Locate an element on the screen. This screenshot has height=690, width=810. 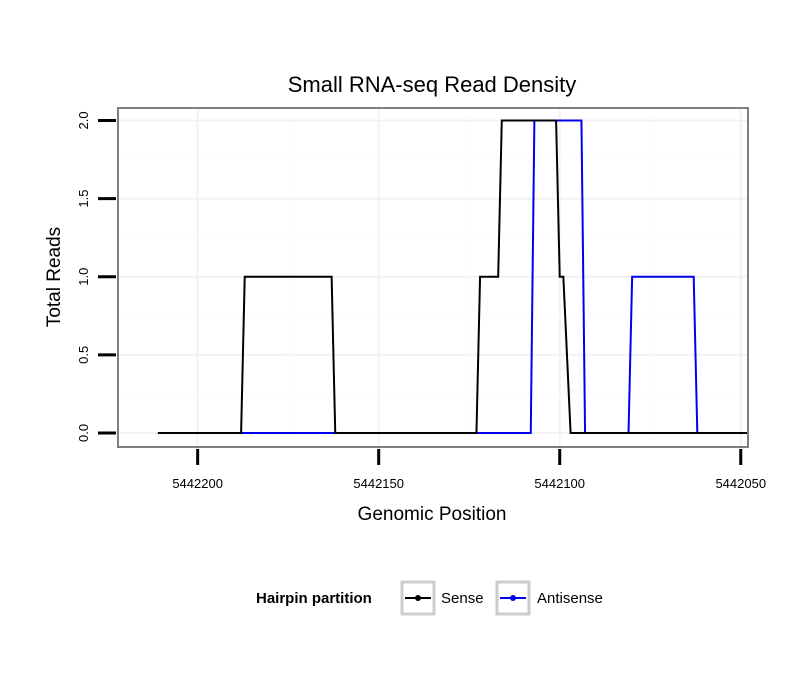
legend-label-sense: Sense is located at coordinates (462, 598).